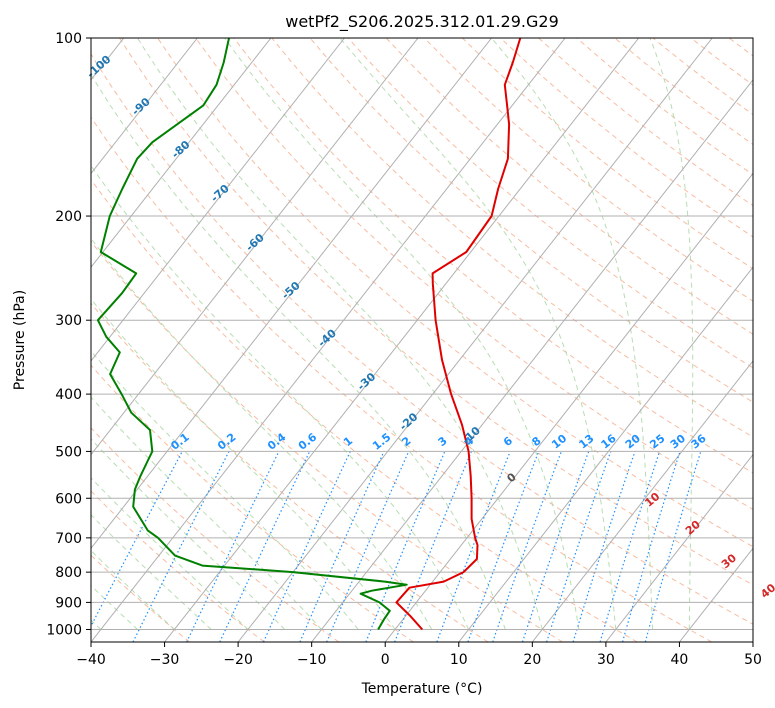  Describe the element at coordinates (68, 217) in the screenshot. I see `y-tick-label: 200` at that location.